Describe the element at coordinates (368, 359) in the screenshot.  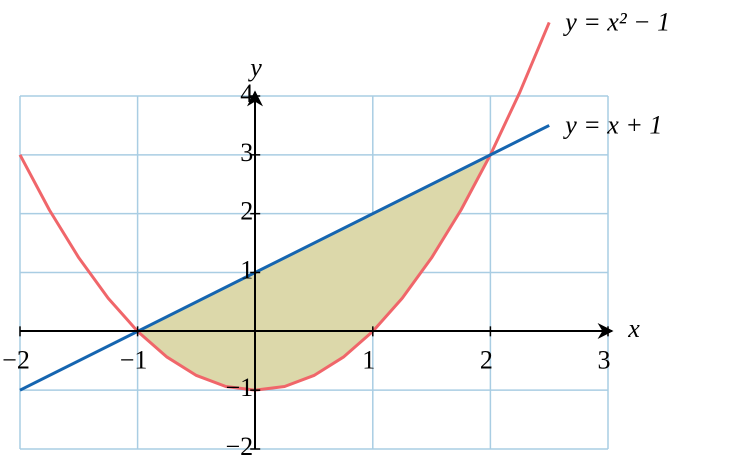
I see `x-tick-label: 1` at that location.